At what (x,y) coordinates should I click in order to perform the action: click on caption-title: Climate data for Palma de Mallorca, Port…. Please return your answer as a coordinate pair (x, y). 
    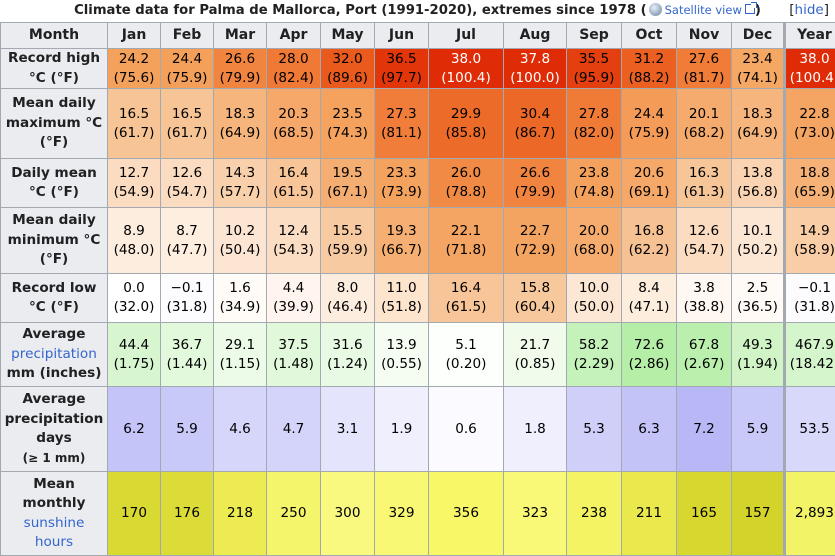
    Looking at the image, I should click on (355, 10).